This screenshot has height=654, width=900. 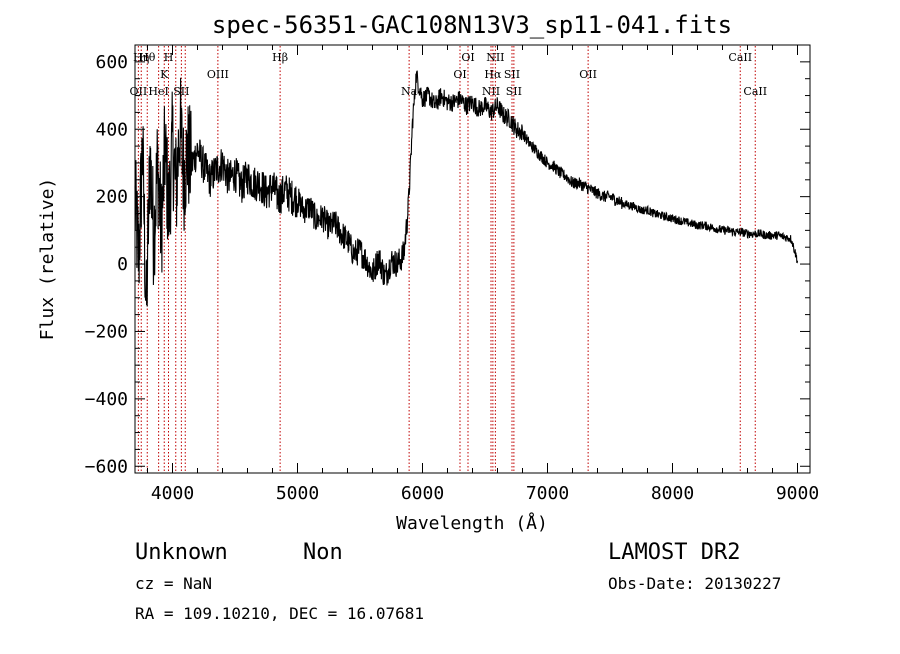 I want to click on survey-text: LAMOST DR2, so click(x=674, y=552).